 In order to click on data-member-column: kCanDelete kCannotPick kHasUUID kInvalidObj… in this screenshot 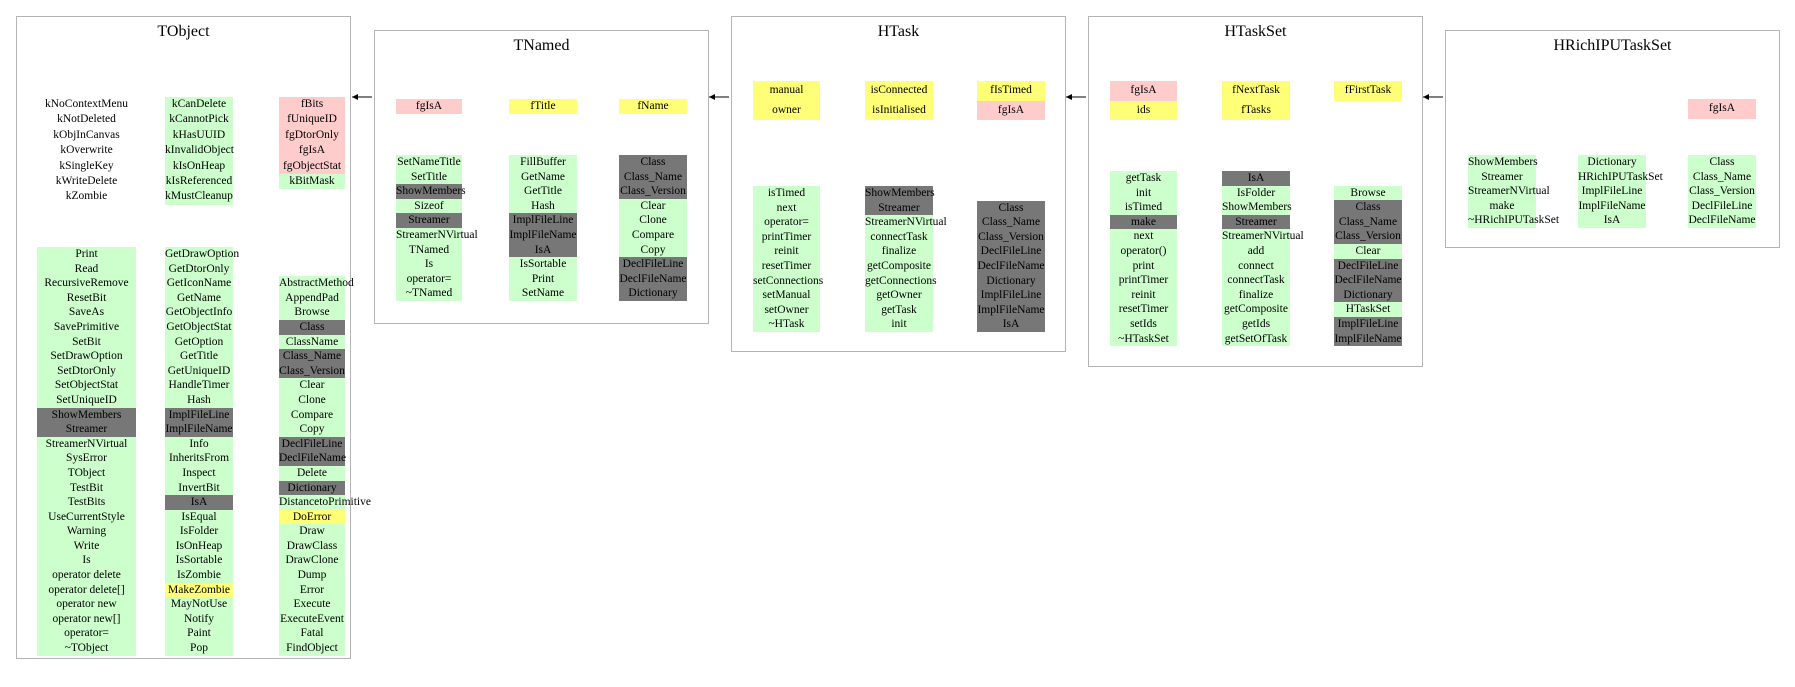, I will do `click(199, 151)`.